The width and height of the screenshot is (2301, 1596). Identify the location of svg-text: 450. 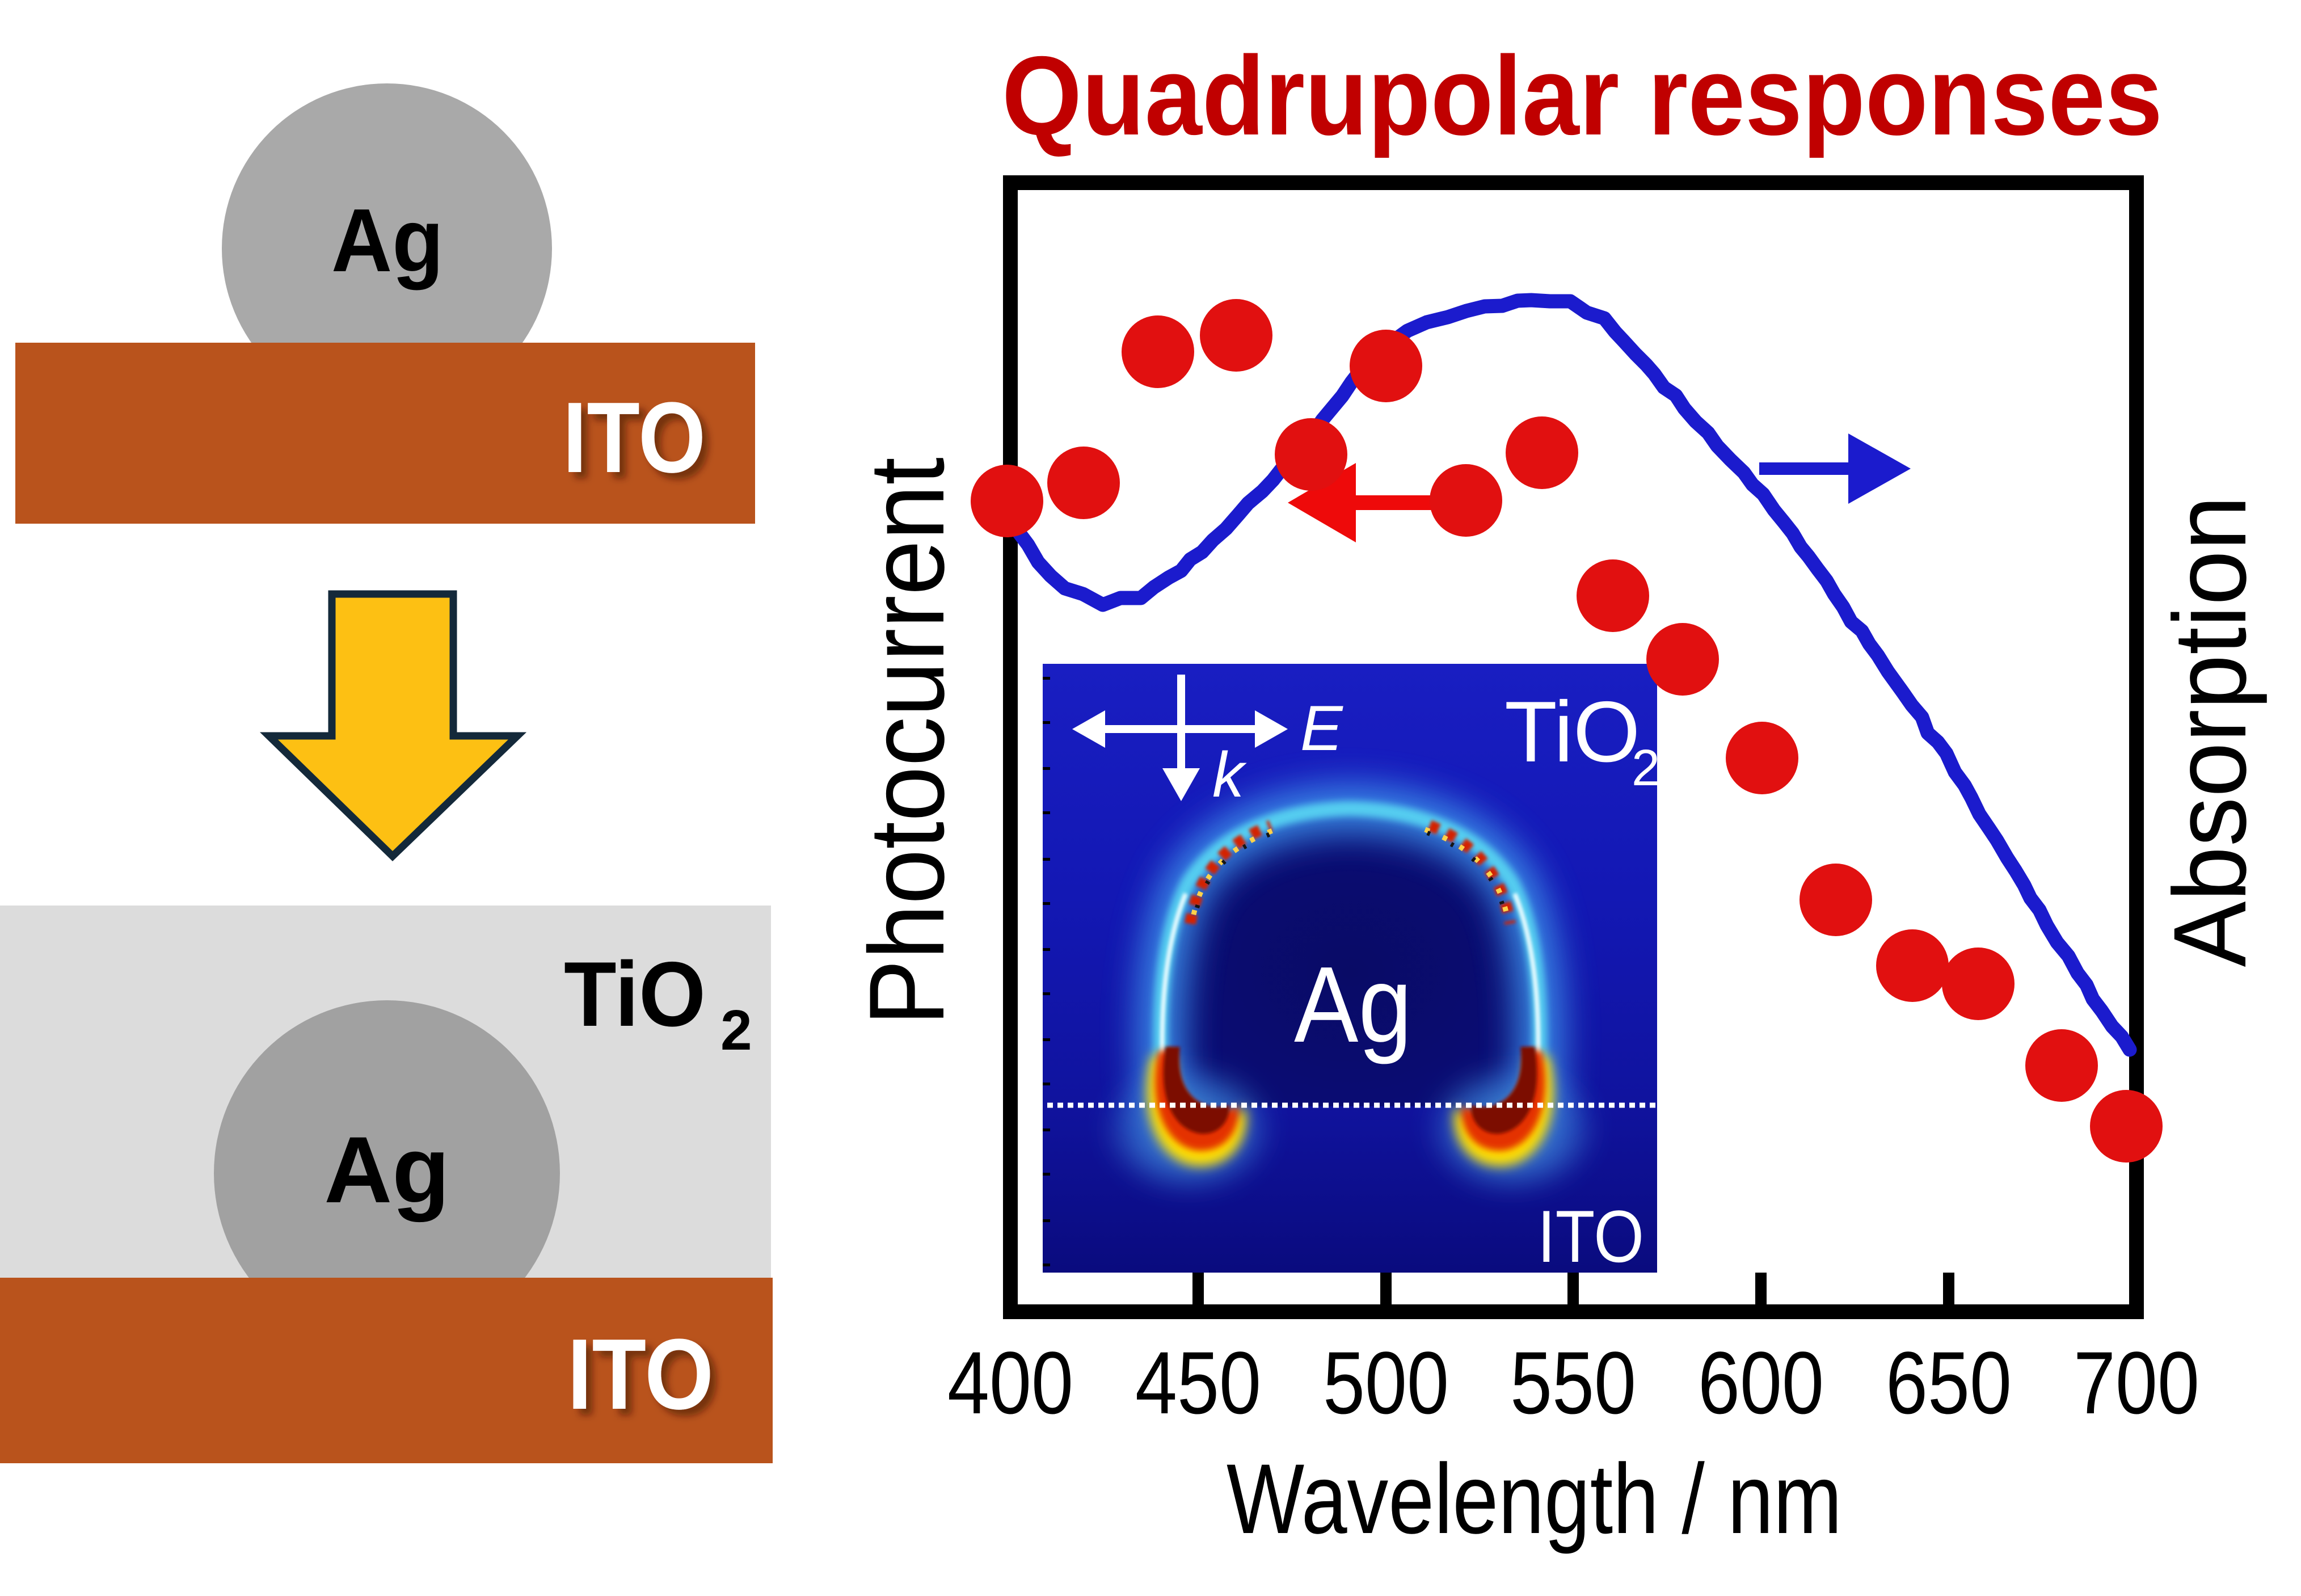
(1198, 1383).